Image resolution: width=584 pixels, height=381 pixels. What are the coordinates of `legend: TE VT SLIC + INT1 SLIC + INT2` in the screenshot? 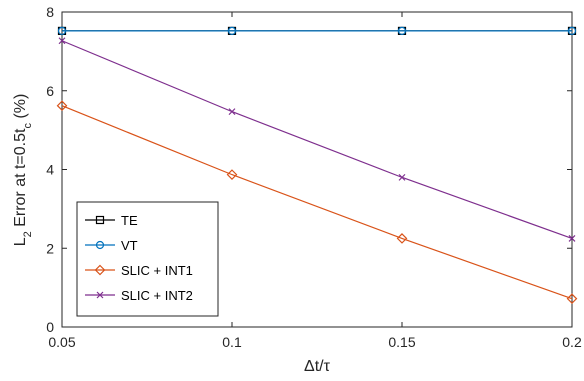 It's located at (147, 259).